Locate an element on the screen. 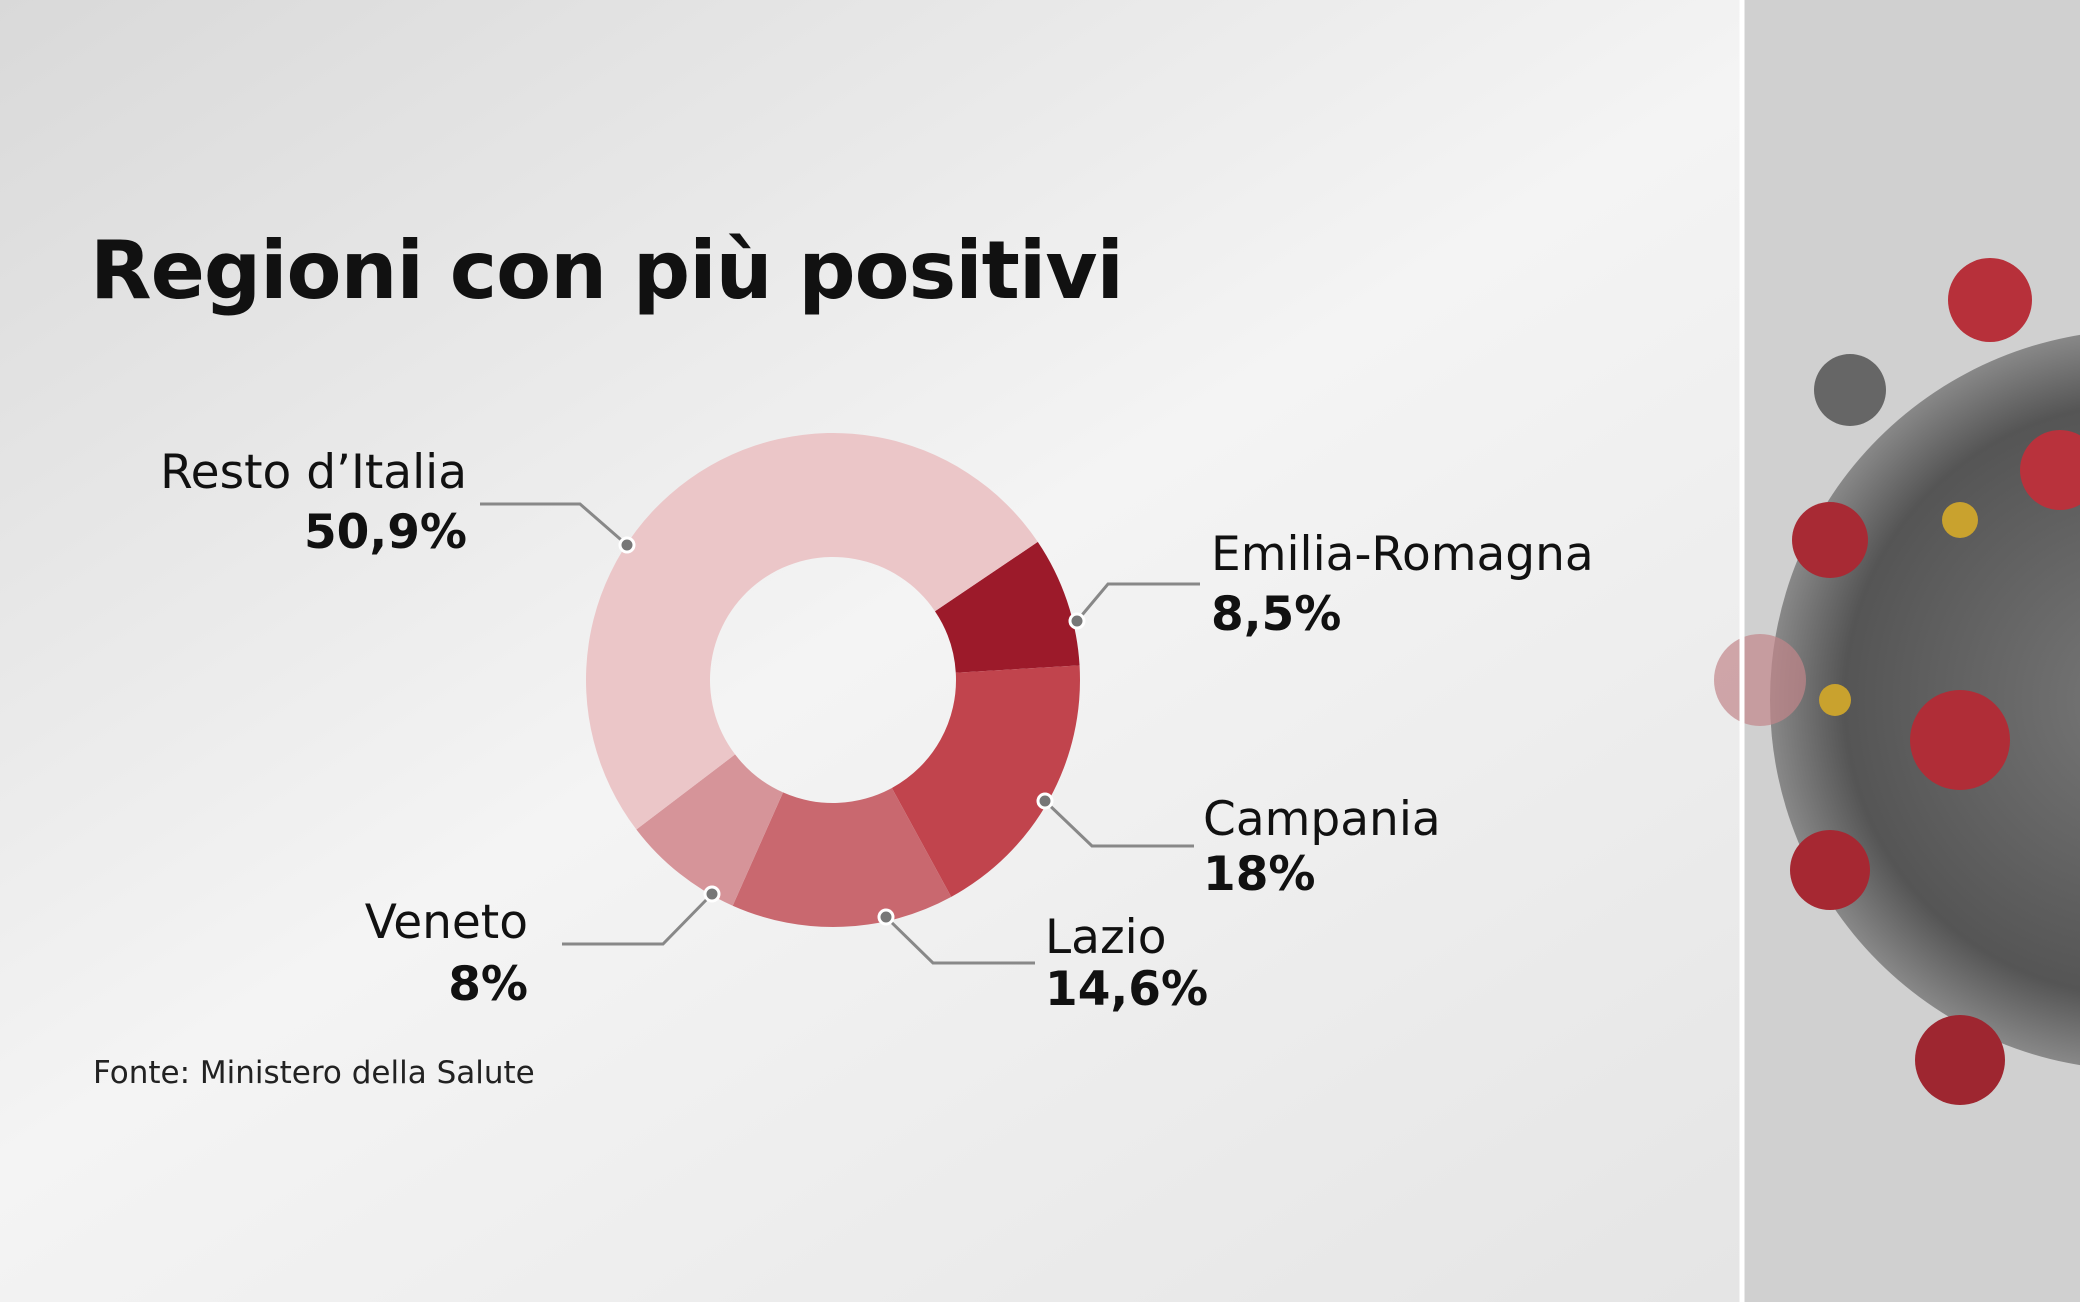 The width and height of the screenshot is (2080, 1302). category-label: Campania is located at coordinates (1322, 819).